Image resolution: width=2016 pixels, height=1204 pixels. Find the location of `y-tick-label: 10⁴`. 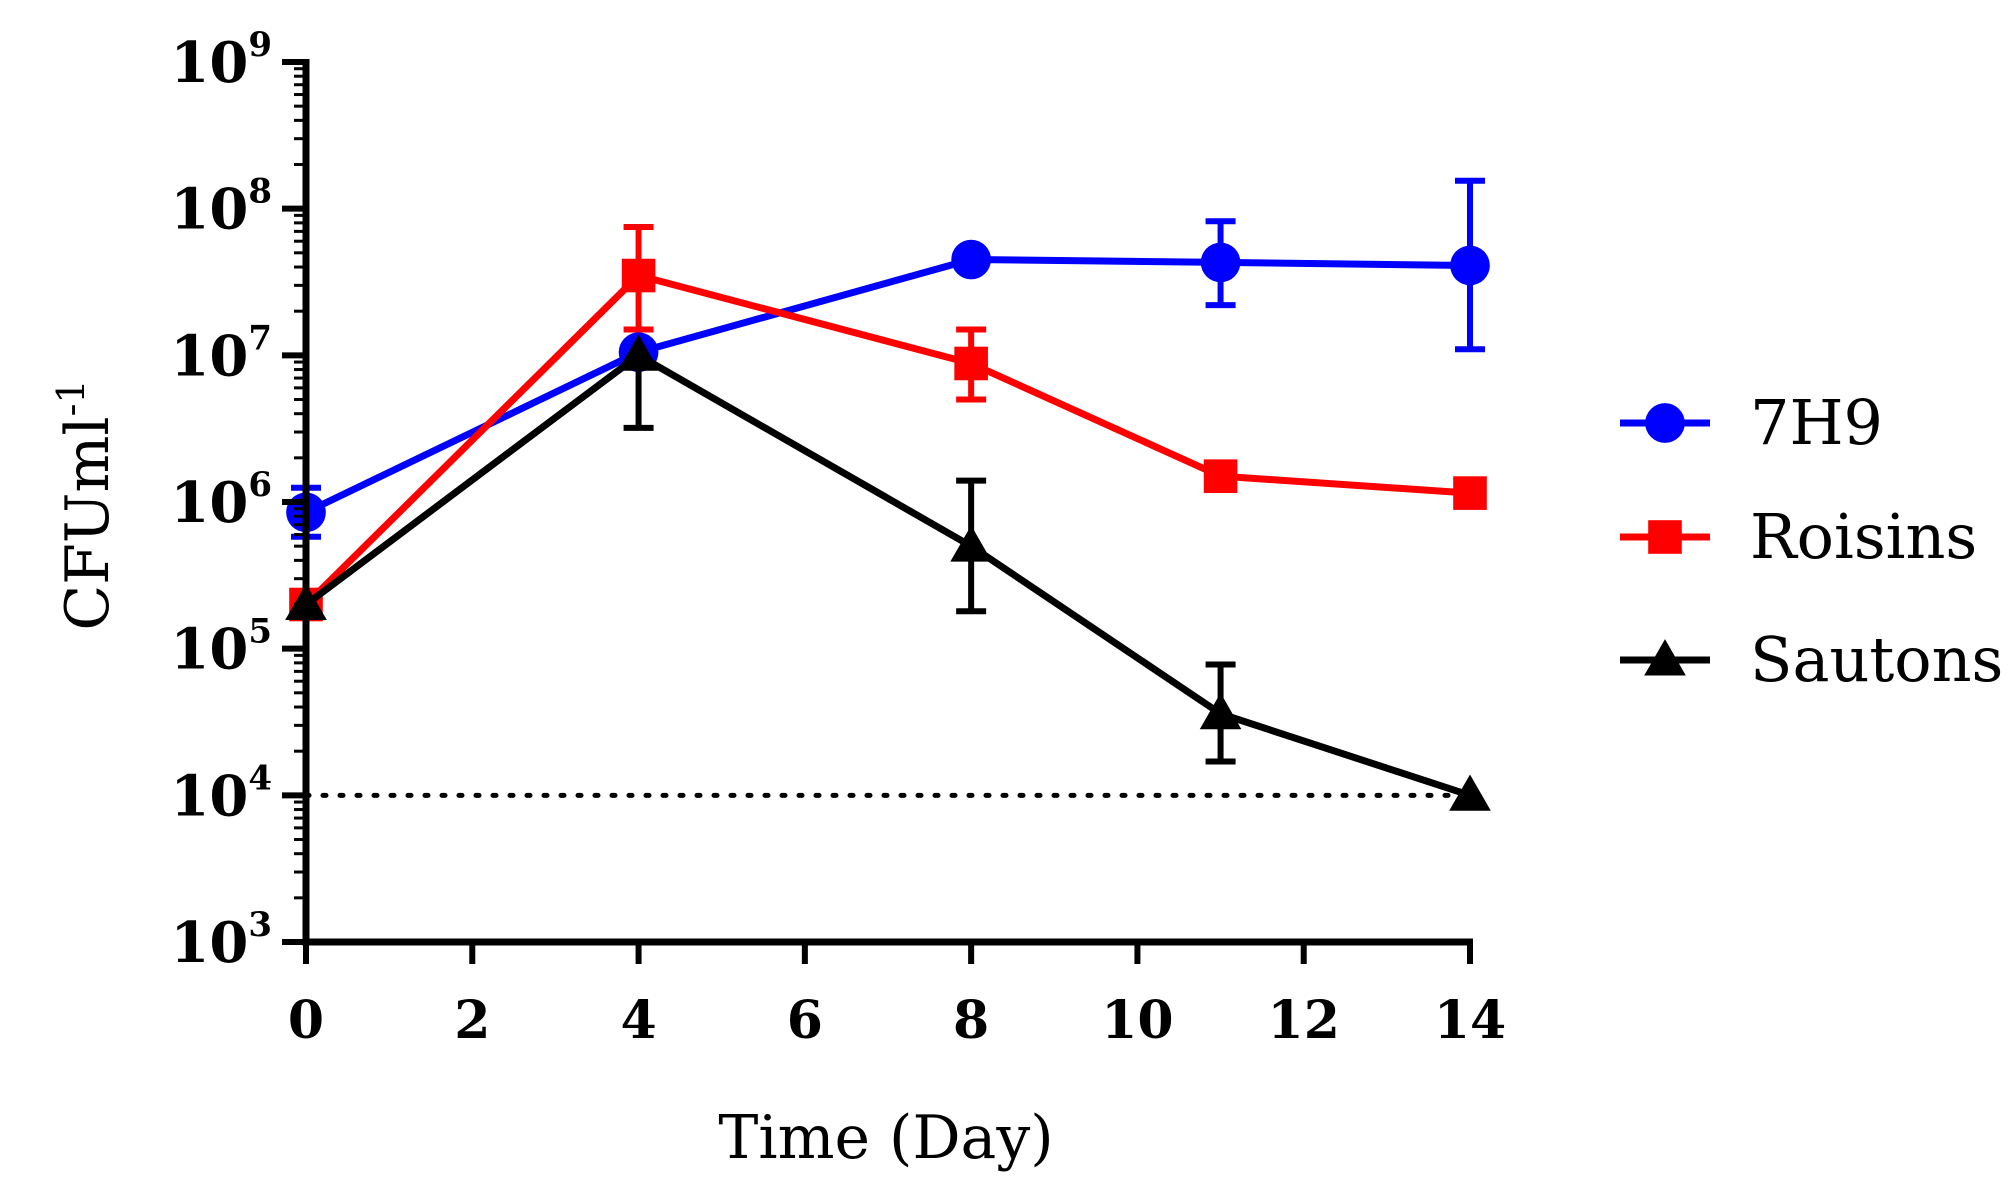

y-tick-label: 10⁴ is located at coordinates (221, 793).